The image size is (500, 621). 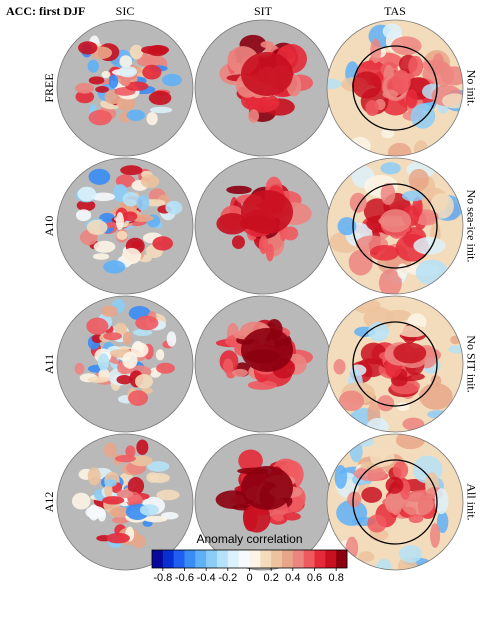 What do you see at coordinates (49, 364) in the screenshot?
I see `row-label: A11` at bounding box center [49, 364].